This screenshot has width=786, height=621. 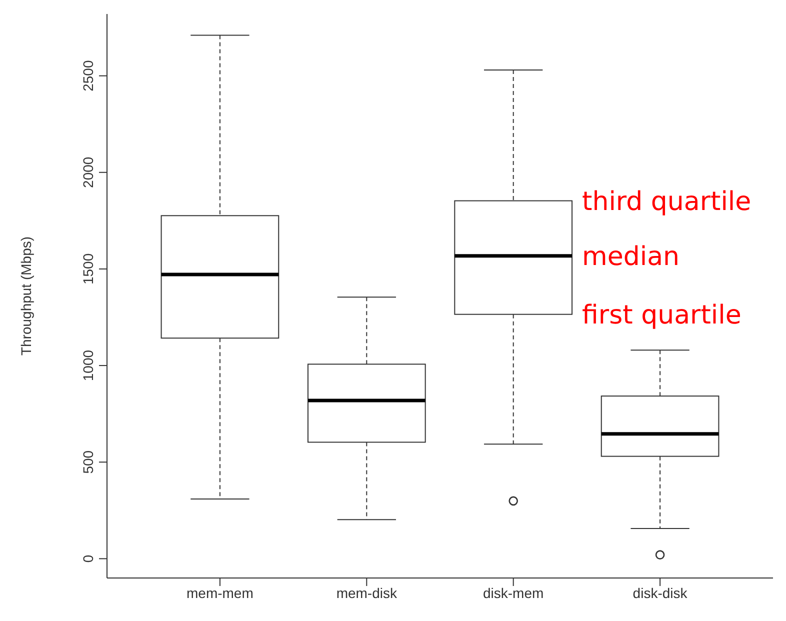 I want to click on y-tick-label: 0, so click(x=88, y=558).